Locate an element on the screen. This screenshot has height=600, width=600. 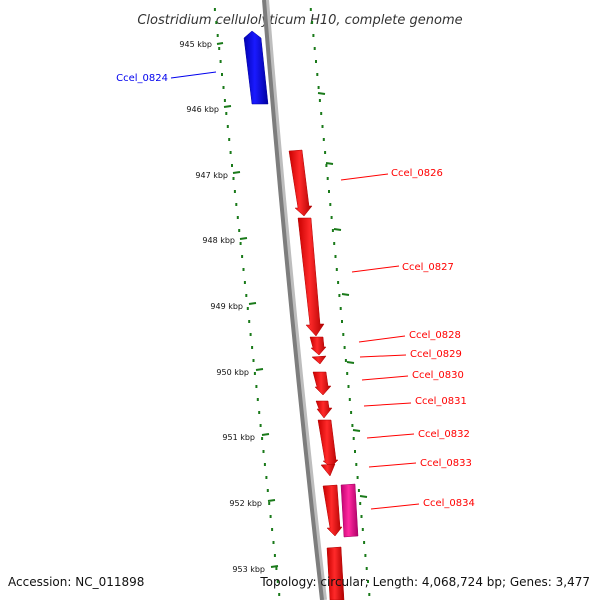
tick-948kbp: 948 kbp is located at coordinates (225, 240).